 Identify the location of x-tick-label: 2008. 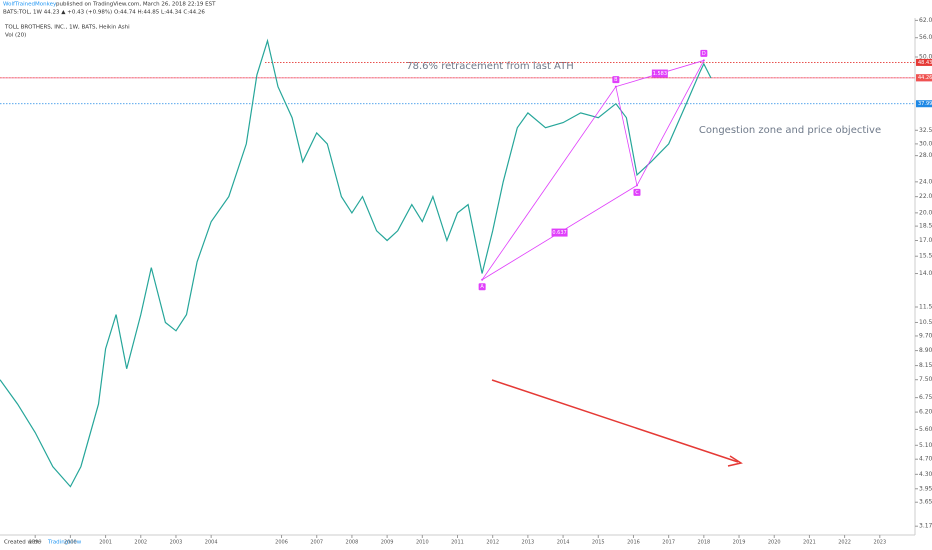
(352, 543).